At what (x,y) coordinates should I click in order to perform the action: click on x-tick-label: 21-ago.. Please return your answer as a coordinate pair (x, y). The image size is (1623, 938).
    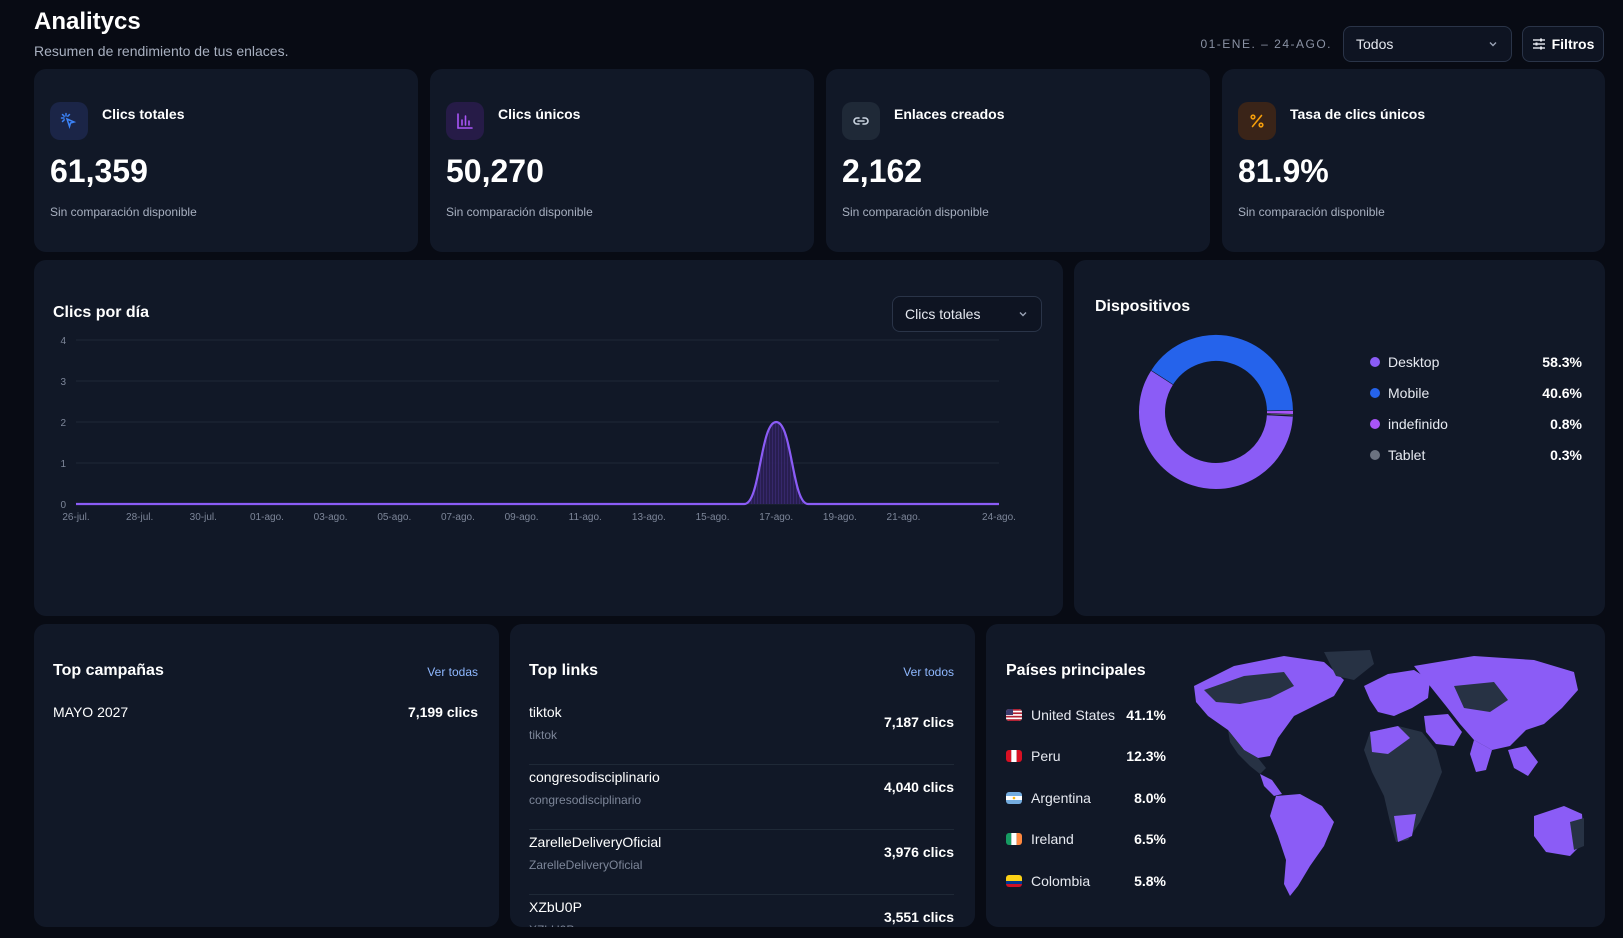
    Looking at the image, I should click on (904, 517).